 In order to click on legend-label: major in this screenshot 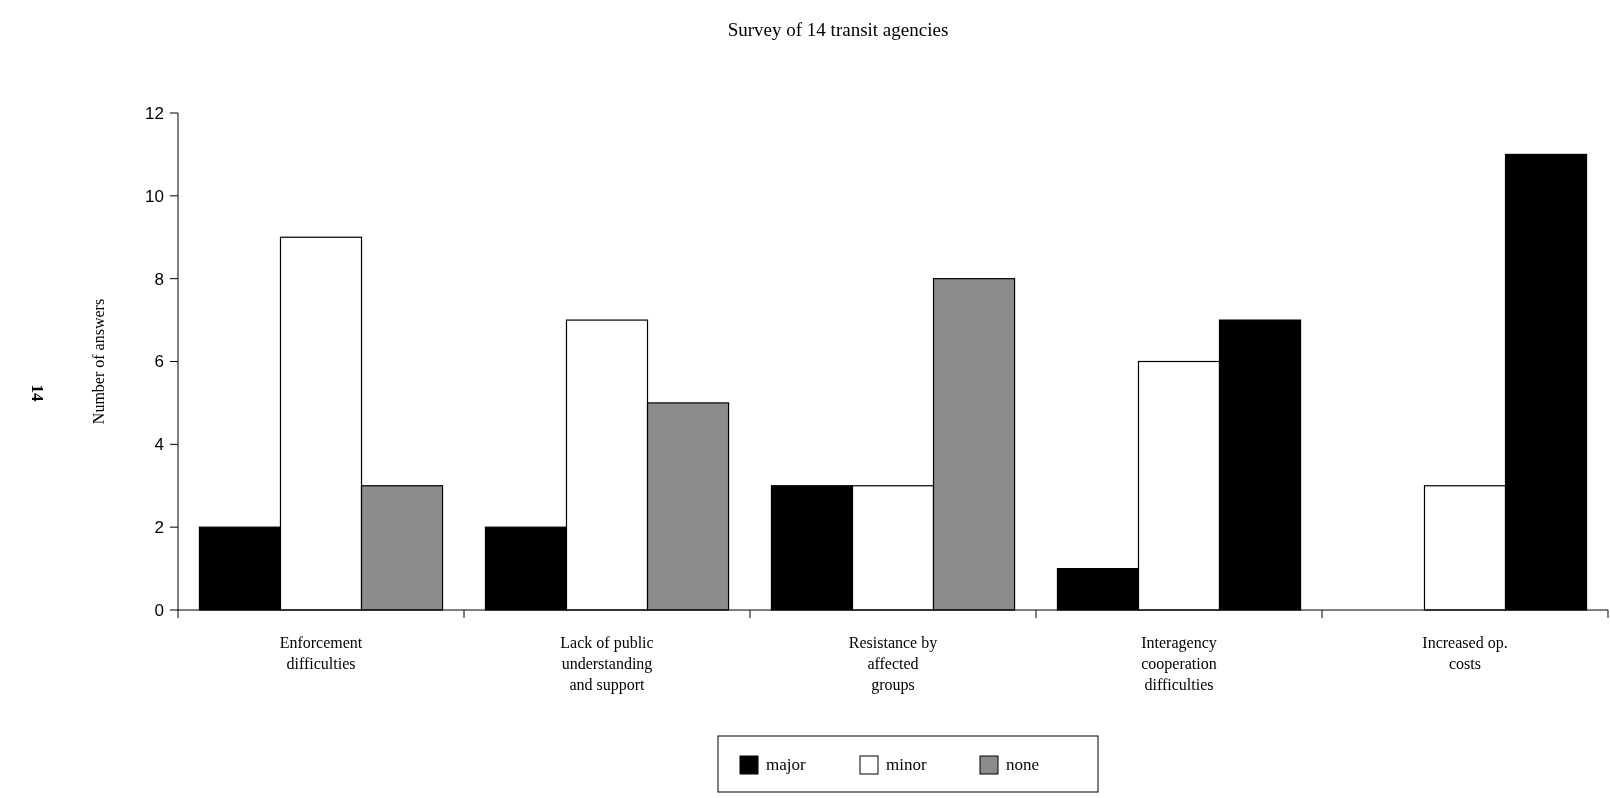, I will do `click(786, 764)`.